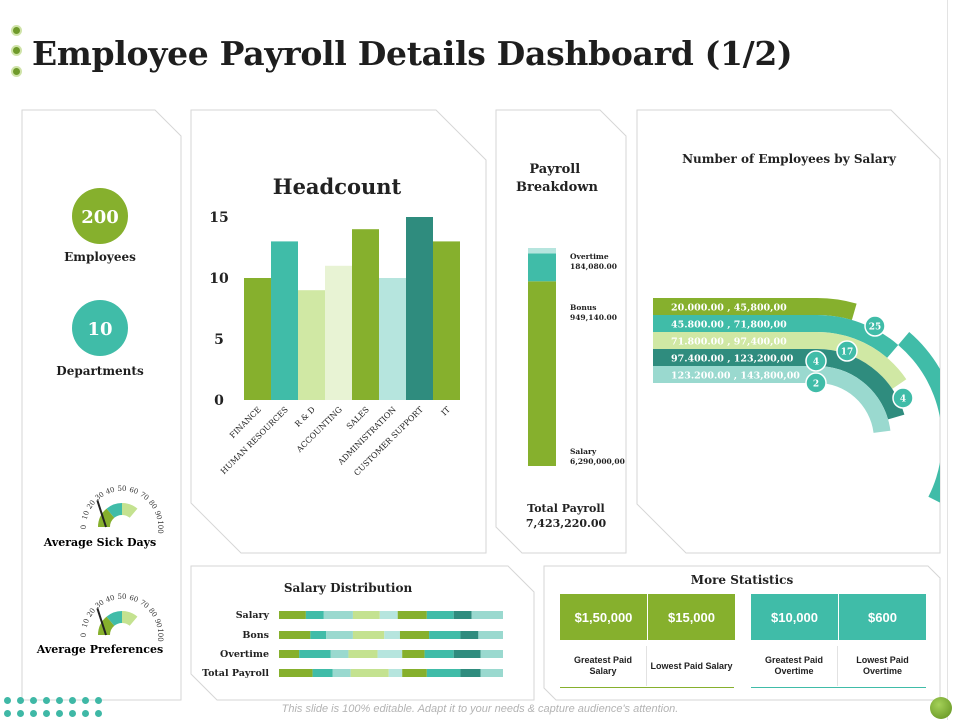  What do you see at coordinates (542, 373) in the screenshot?
I see `payroll-segment-salary` at bounding box center [542, 373].